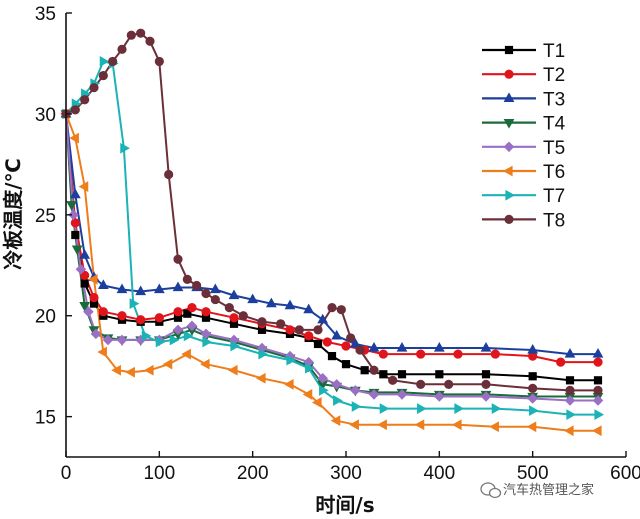 This screenshot has width=640, height=519. Describe the element at coordinates (554, 172) in the screenshot. I see `legend-label: T6` at that location.